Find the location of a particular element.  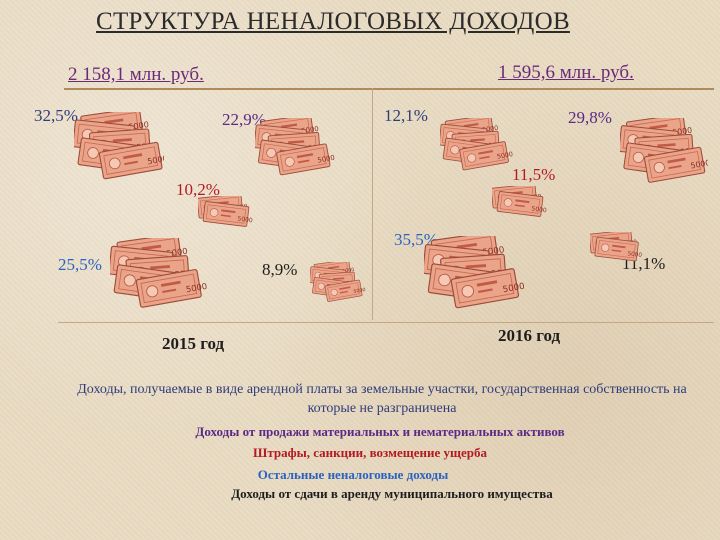

total-2015: 2 158,1 млн. руб. is located at coordinates (136, 74).